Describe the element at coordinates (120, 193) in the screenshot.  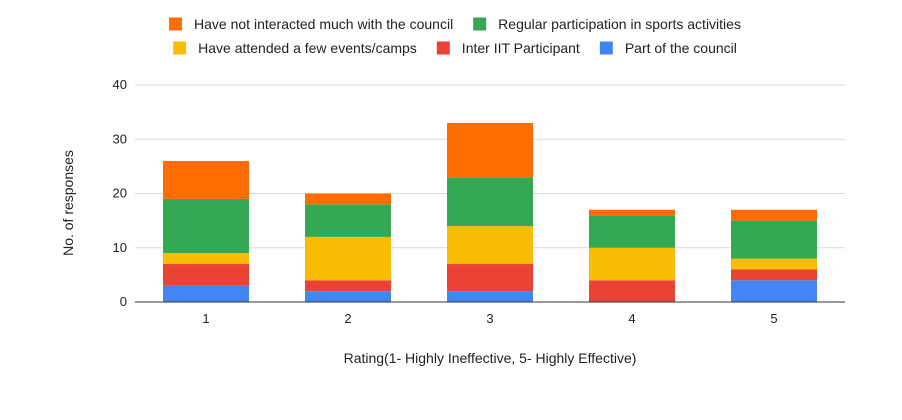
I see `y-tick-label: 20` at that location.